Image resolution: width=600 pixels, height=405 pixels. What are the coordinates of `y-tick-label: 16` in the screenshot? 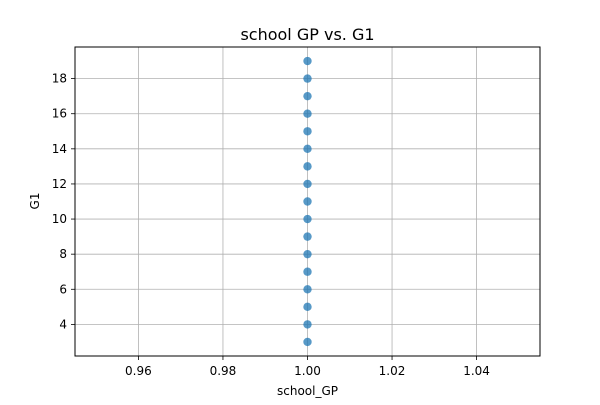 It's located at (59, 114).